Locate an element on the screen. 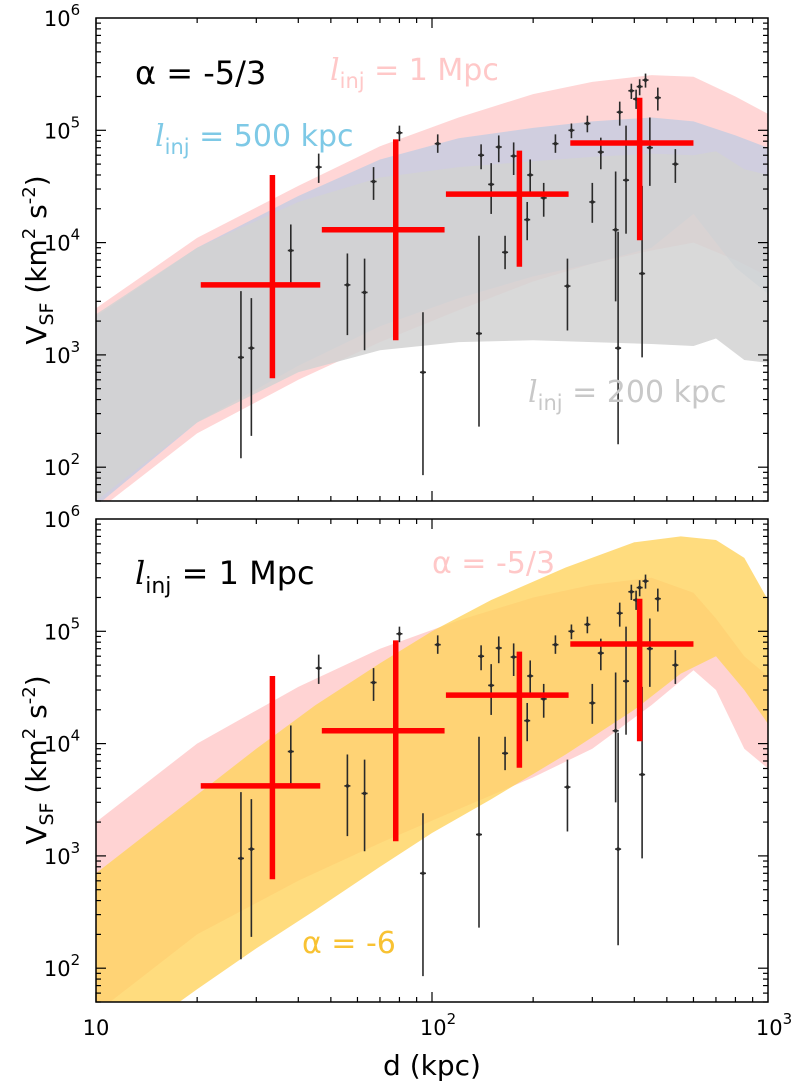  y-axis-label-top: VSF (km2 s-2) is located at coordinates (38, 259).